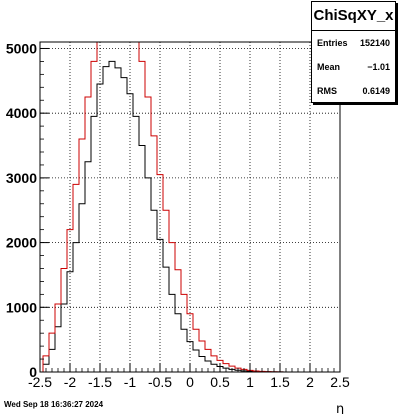 This screenshot has width=400, height=414. I want to click on y-tick-label: 3000, so click(21, 178).